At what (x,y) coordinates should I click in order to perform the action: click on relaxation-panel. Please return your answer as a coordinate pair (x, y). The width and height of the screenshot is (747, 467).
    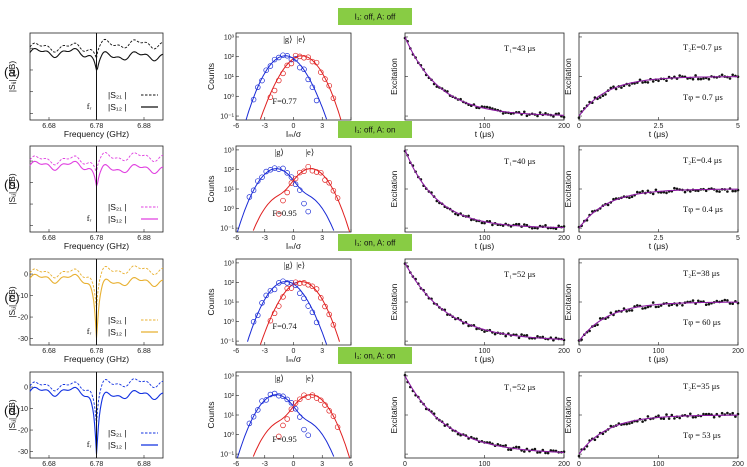
    Looking at the image, I should click on (484, 189).